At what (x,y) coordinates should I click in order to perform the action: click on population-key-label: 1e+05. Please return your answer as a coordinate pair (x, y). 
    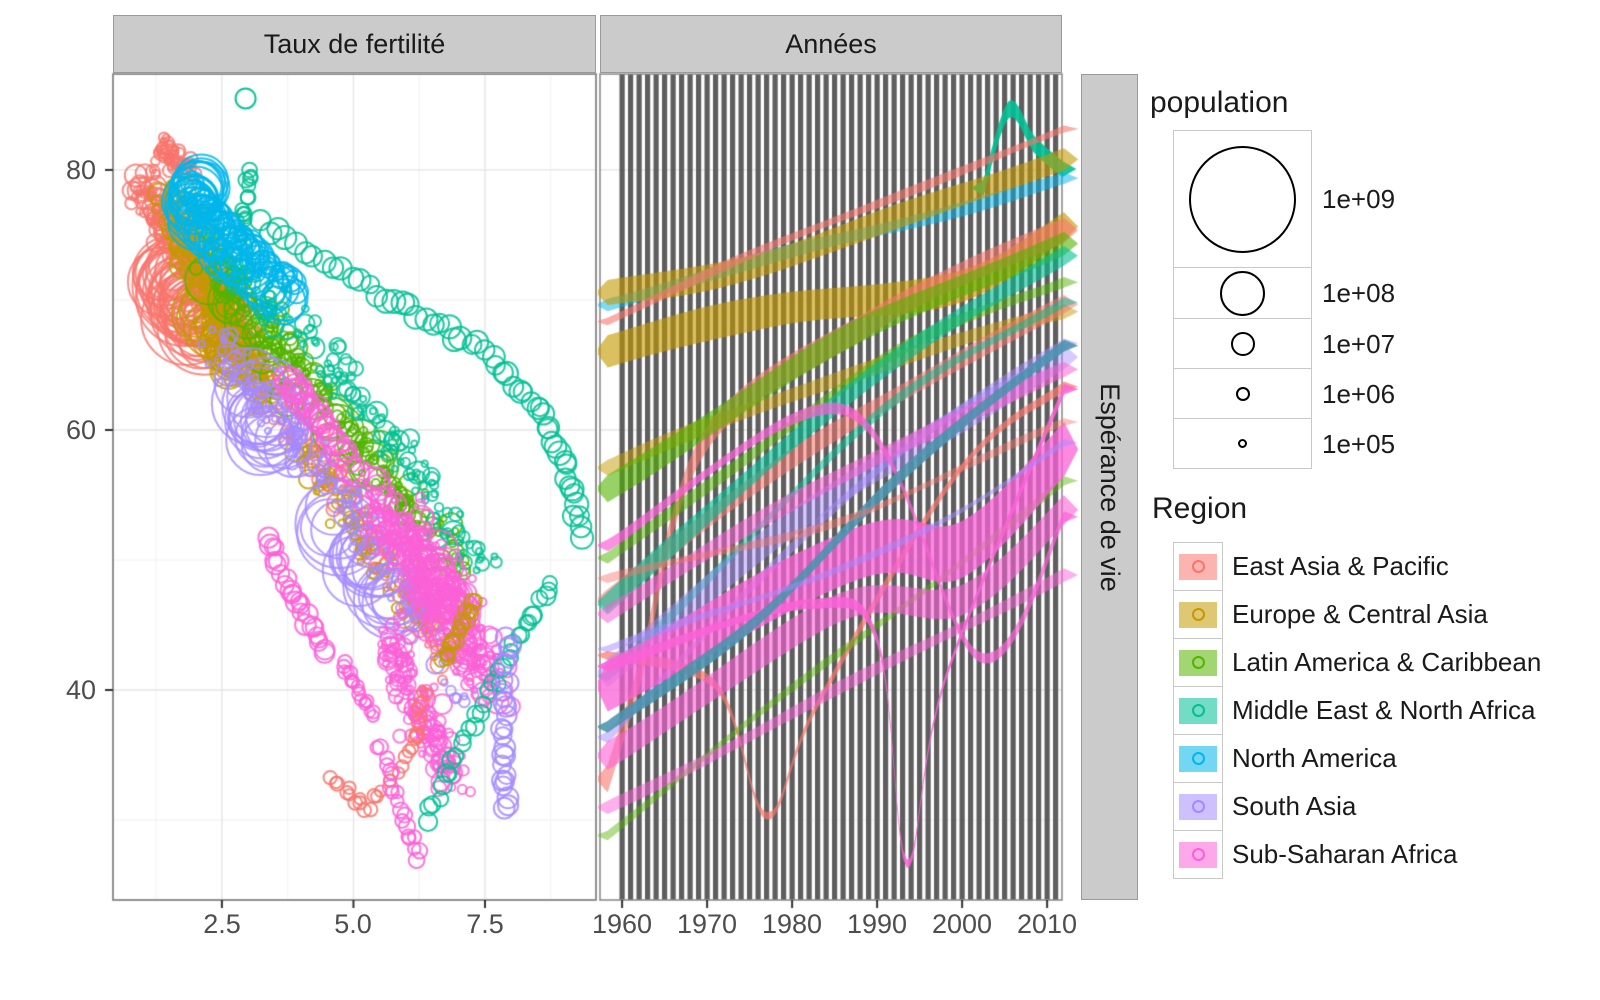
    Looking at the image, I should click on (1359, 443).